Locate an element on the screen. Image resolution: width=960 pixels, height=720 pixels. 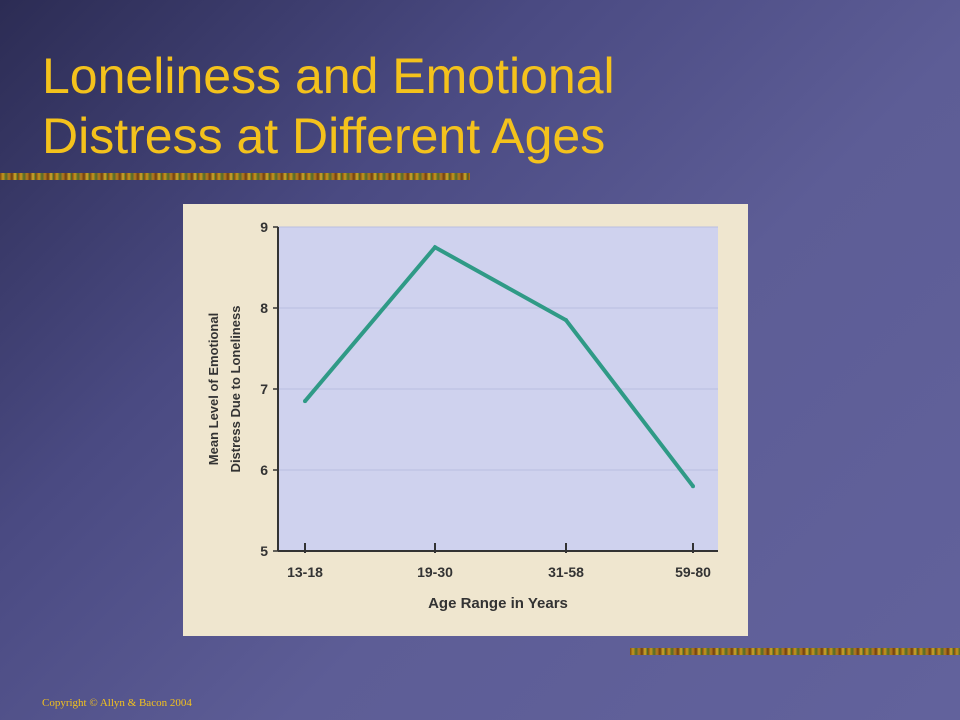
y-tick-label-7: 7 is located at coordinates (264, 389).